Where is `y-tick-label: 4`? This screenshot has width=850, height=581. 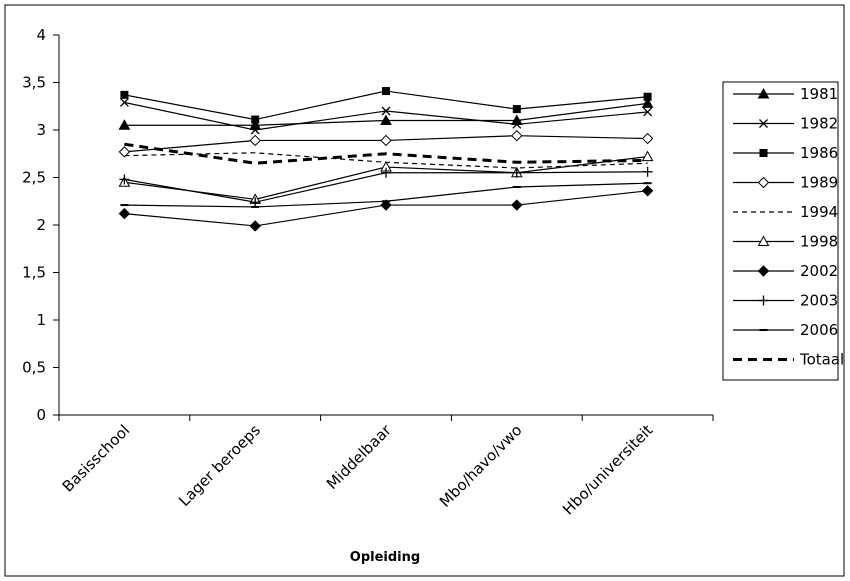 y-tick-label: 4 is located at coordinates (41, 35).